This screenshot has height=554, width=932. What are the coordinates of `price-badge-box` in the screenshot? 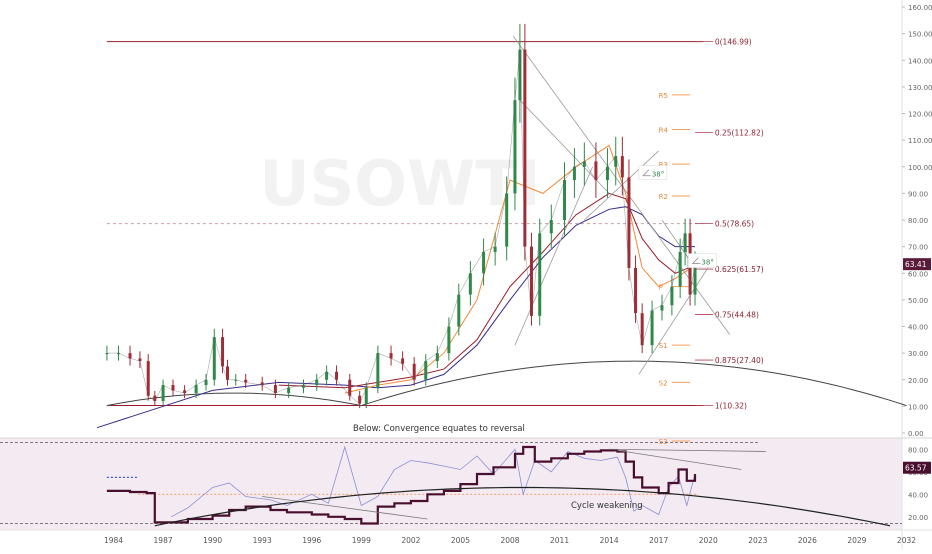 It's located at (917, 264).